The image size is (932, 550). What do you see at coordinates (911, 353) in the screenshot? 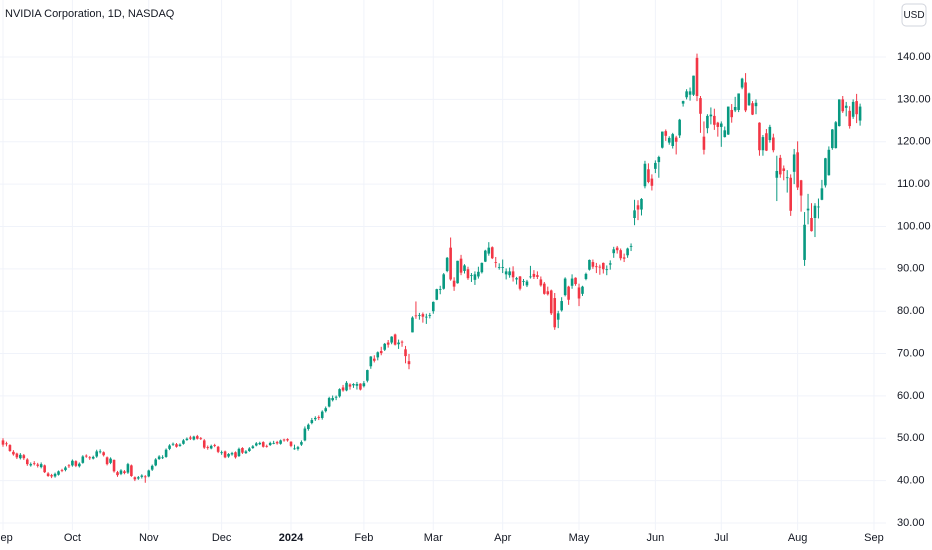
I see `y-tick-label: 70.00` at bounding box center [911, 353].